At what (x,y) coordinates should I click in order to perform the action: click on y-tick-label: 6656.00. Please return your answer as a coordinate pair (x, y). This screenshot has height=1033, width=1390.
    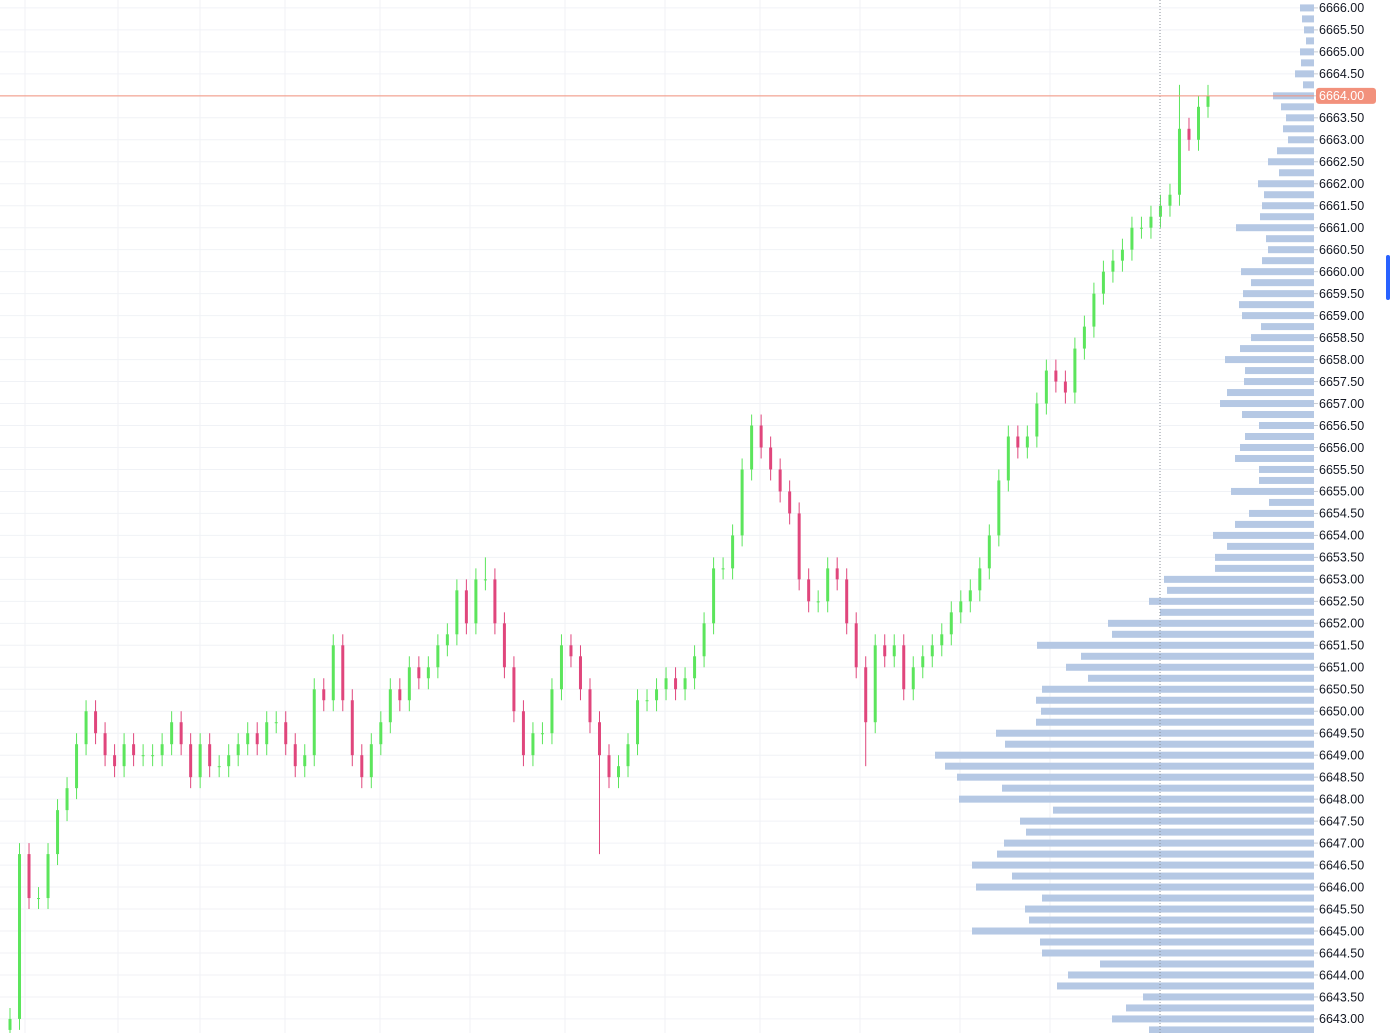
    Looking at the image, I should click on (1341, 448).